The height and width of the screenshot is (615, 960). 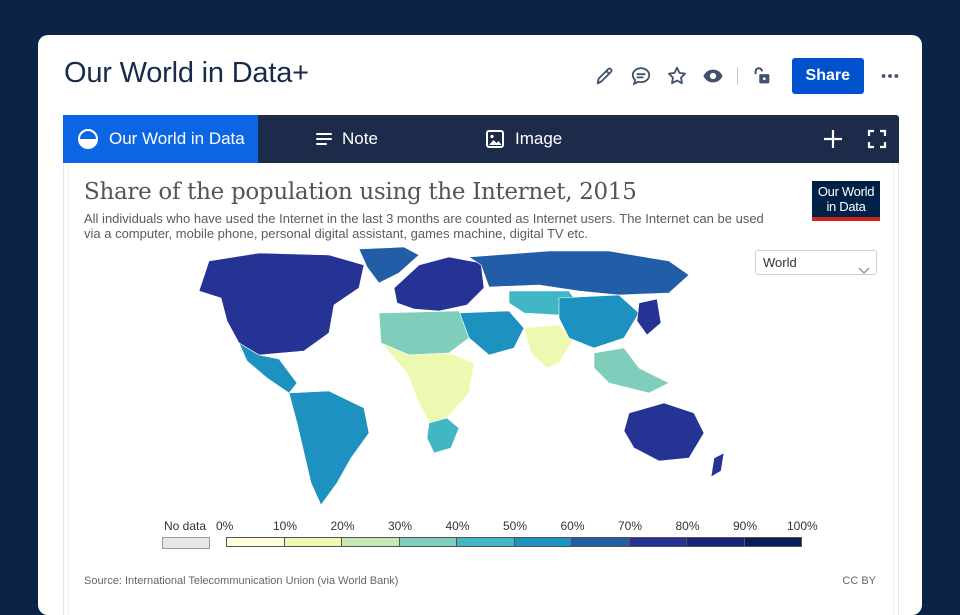 I want to click on star-icon, so click(x=677, y=76).